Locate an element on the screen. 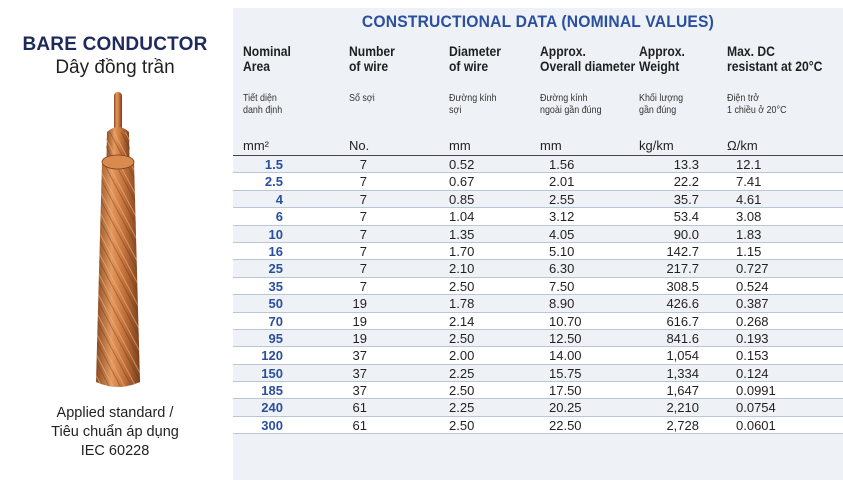 This screenshot has height=480, width=843. table-row: 35 7 2.50 7.50 308.5 0.524 is located at coordinates (538, 286).